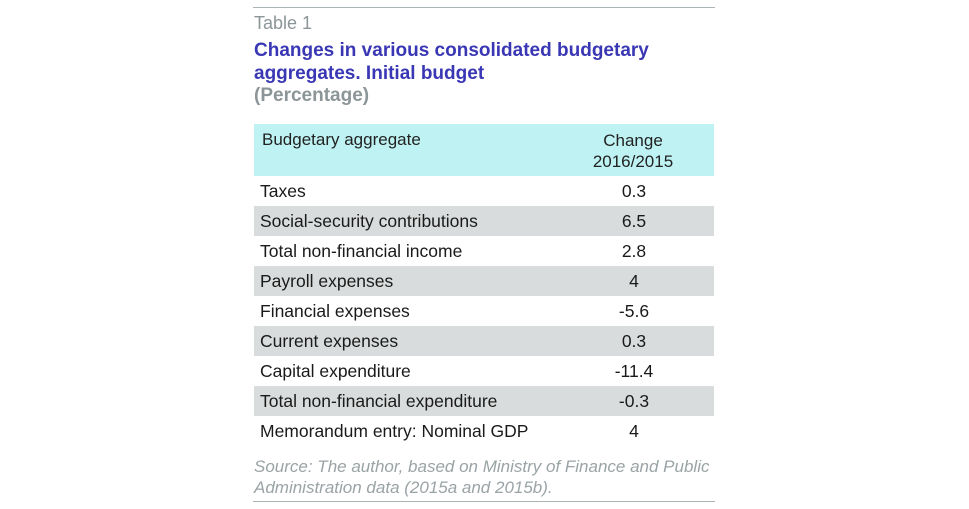 This screenshot has height=509, width=969. What do you see at coordinates (283, 191) in the screenshot?
I see `row-name: Taxes` at bounding box center [283, 191].